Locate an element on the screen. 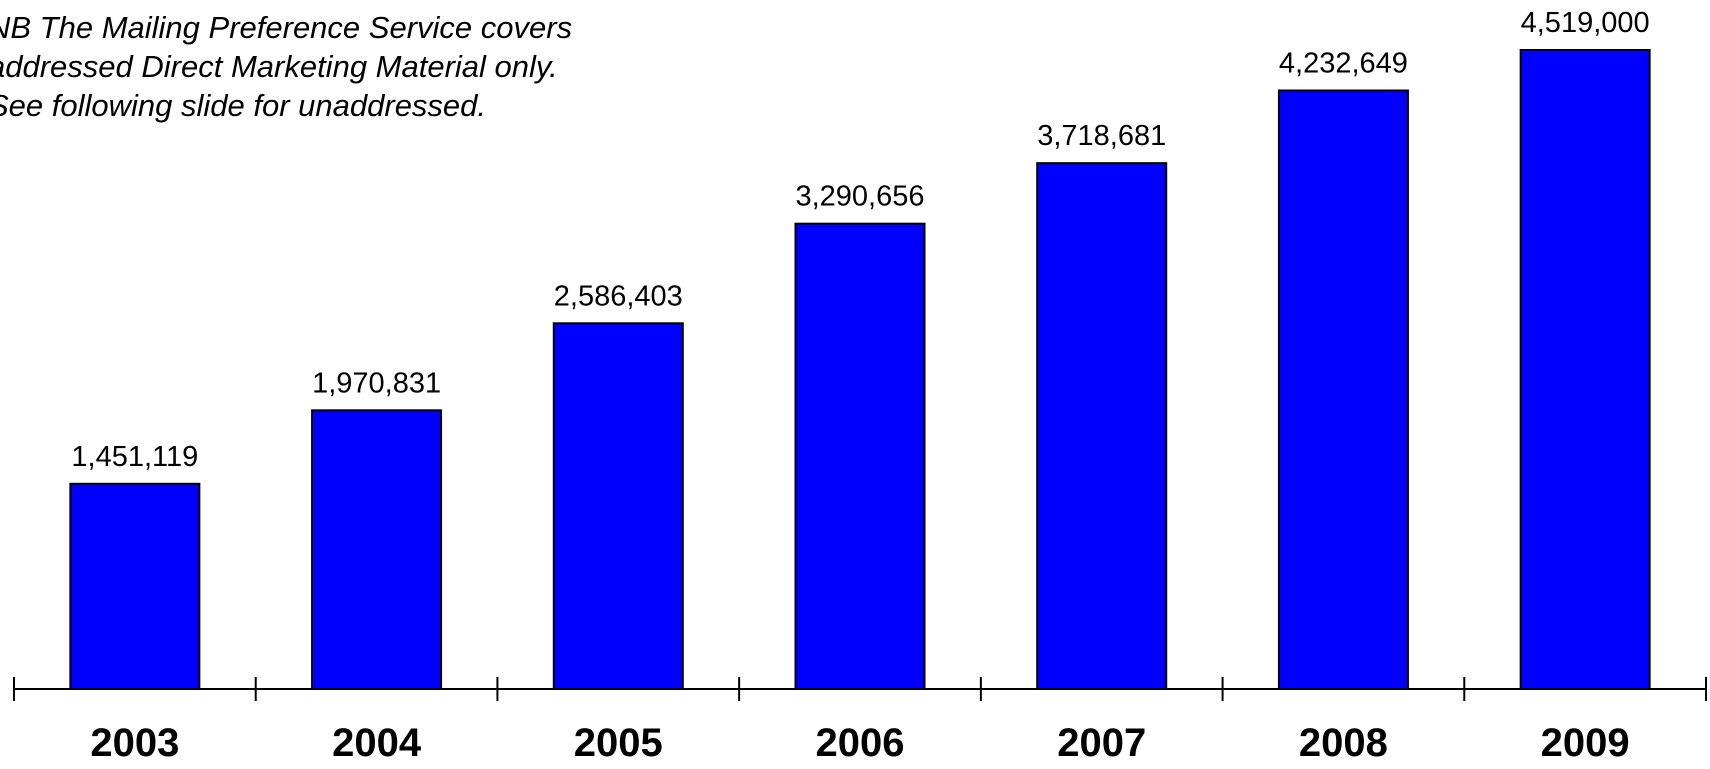 The height and width of the screenshot is (769, 1710). category-label-2007: 2007 is located at coordinates (1101, 743).